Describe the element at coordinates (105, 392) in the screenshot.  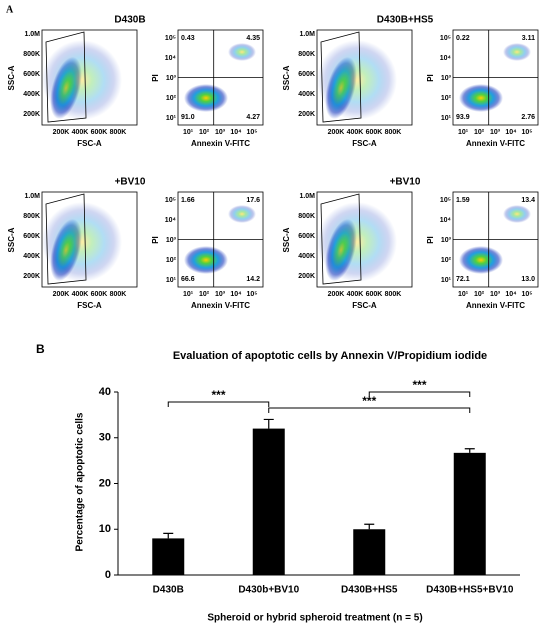
I see `y-tick-label: 40` at that location.